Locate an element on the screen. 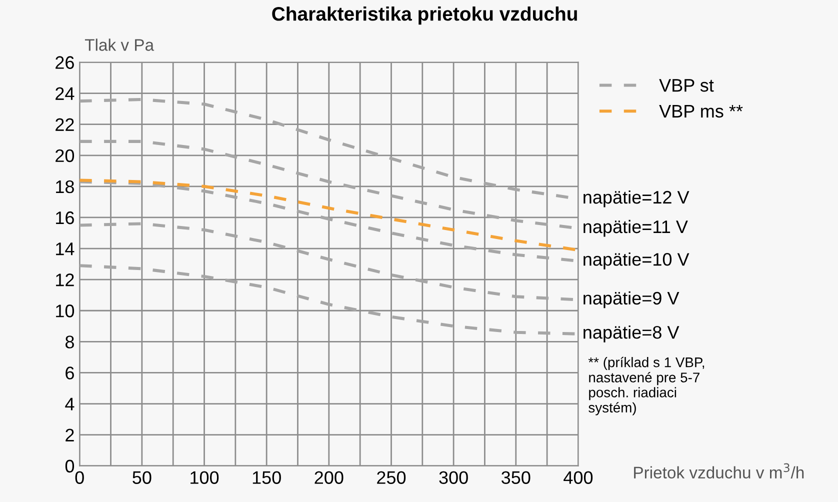 This screenshot has height=502, width=838. y-tick-label: 20 is located at coordinates (65, 155).